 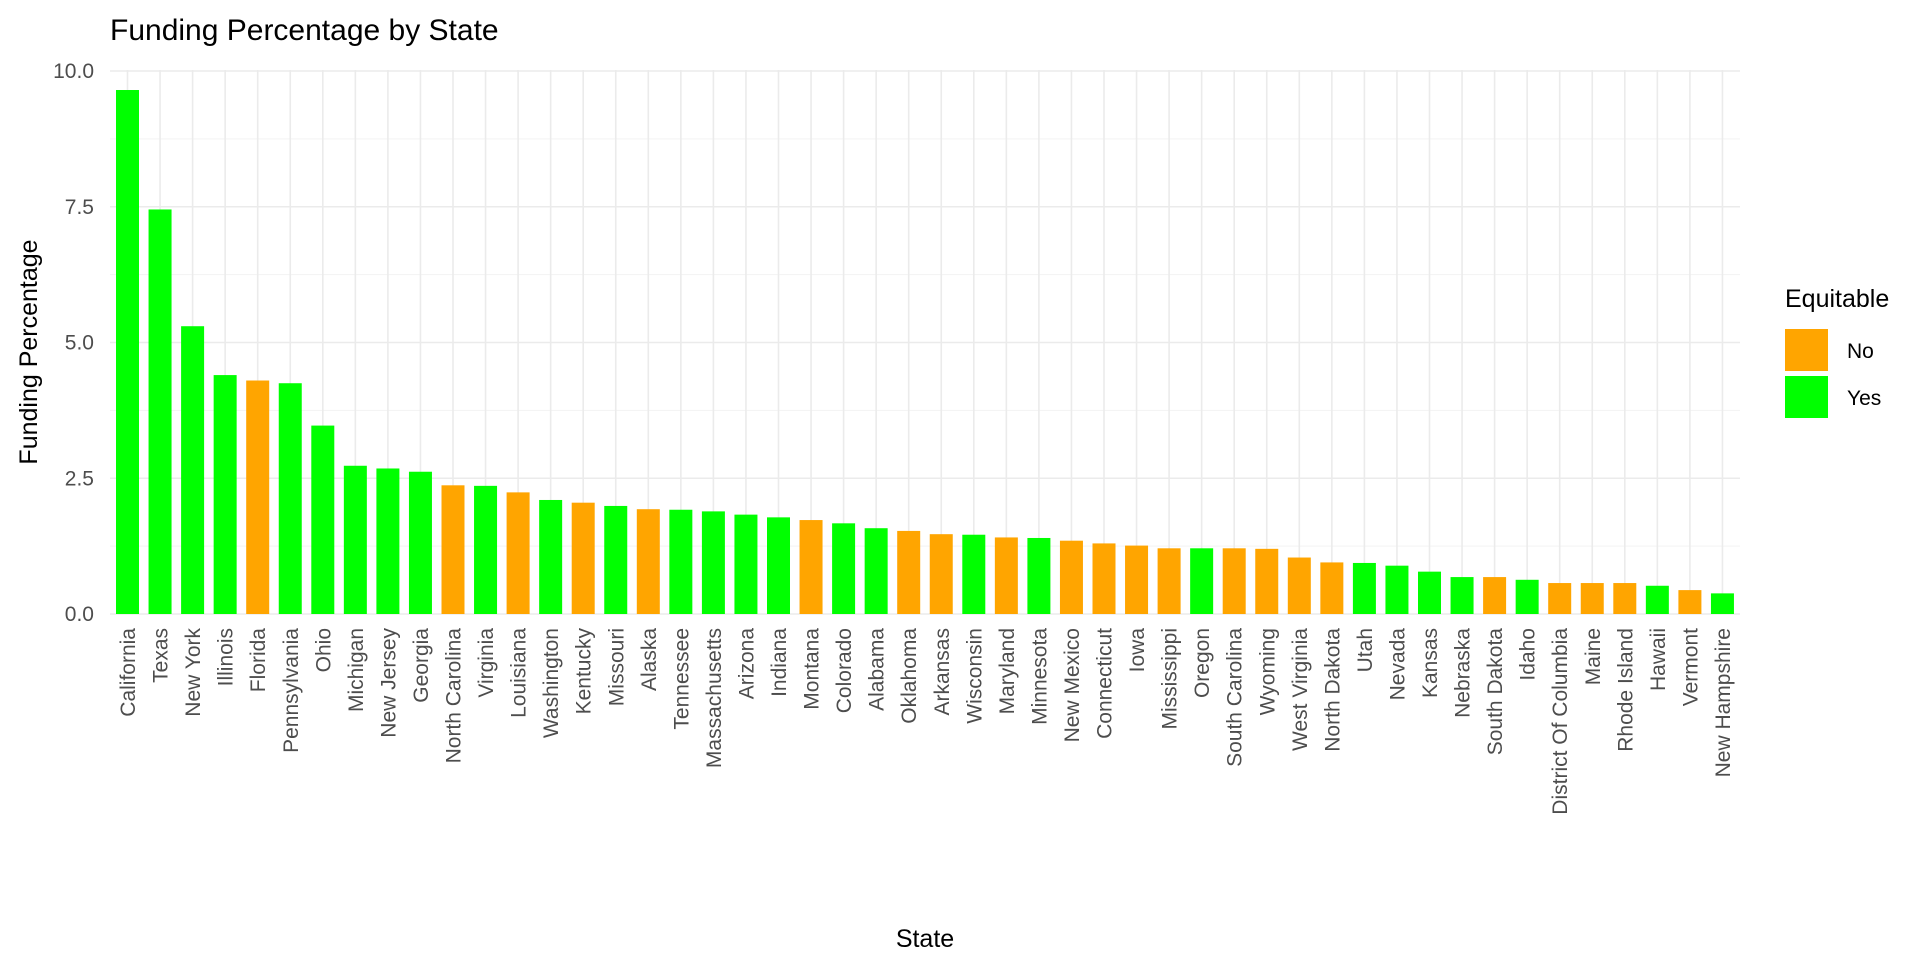 What do you see at coordinates (1105, 683) in the screenshot?
I see `x-tick-label: Connecticut` at bounding box center [1105, 683].